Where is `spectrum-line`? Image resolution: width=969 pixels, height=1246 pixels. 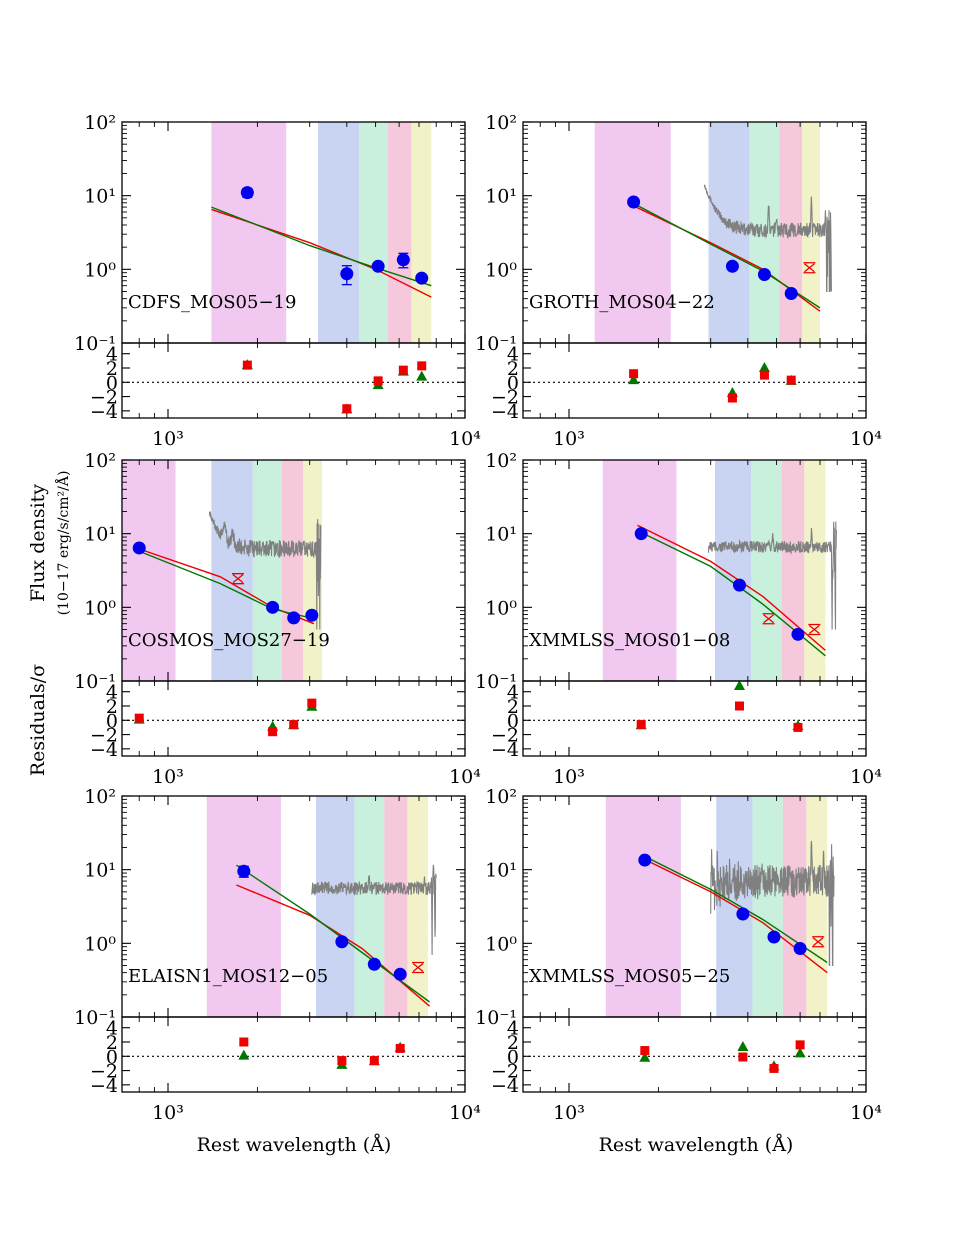 spectrum-line is located at coordinates (767, 238).